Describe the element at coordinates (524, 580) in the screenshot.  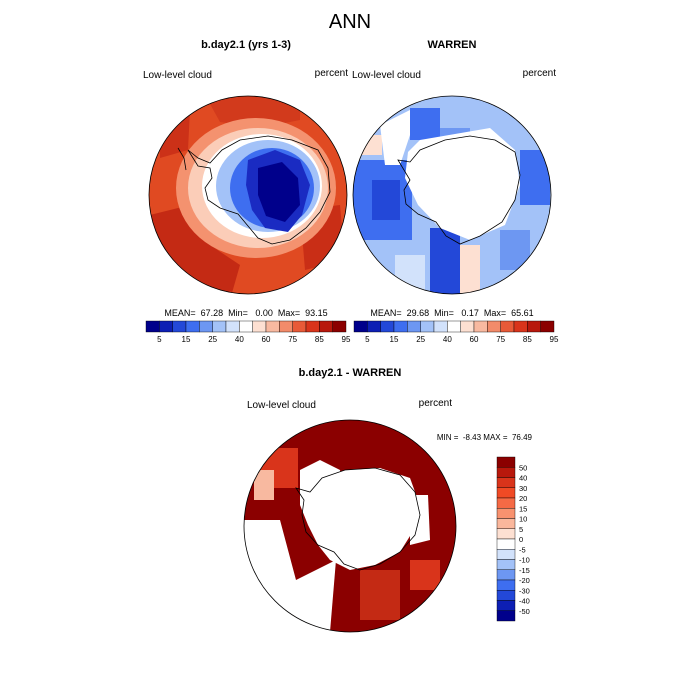
I see `colorbar-tick-label: -20` at that location.